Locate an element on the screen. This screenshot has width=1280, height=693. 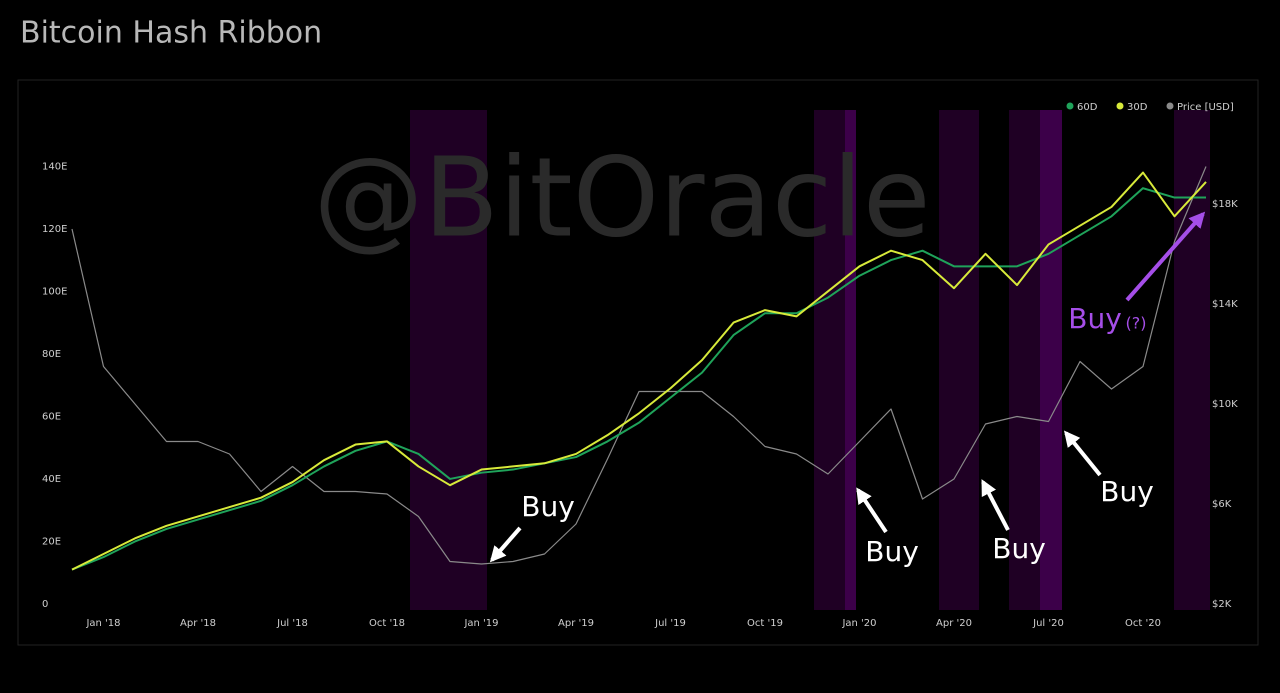
x-tick-label: Apr '20 is located at coordinates (954, 623).